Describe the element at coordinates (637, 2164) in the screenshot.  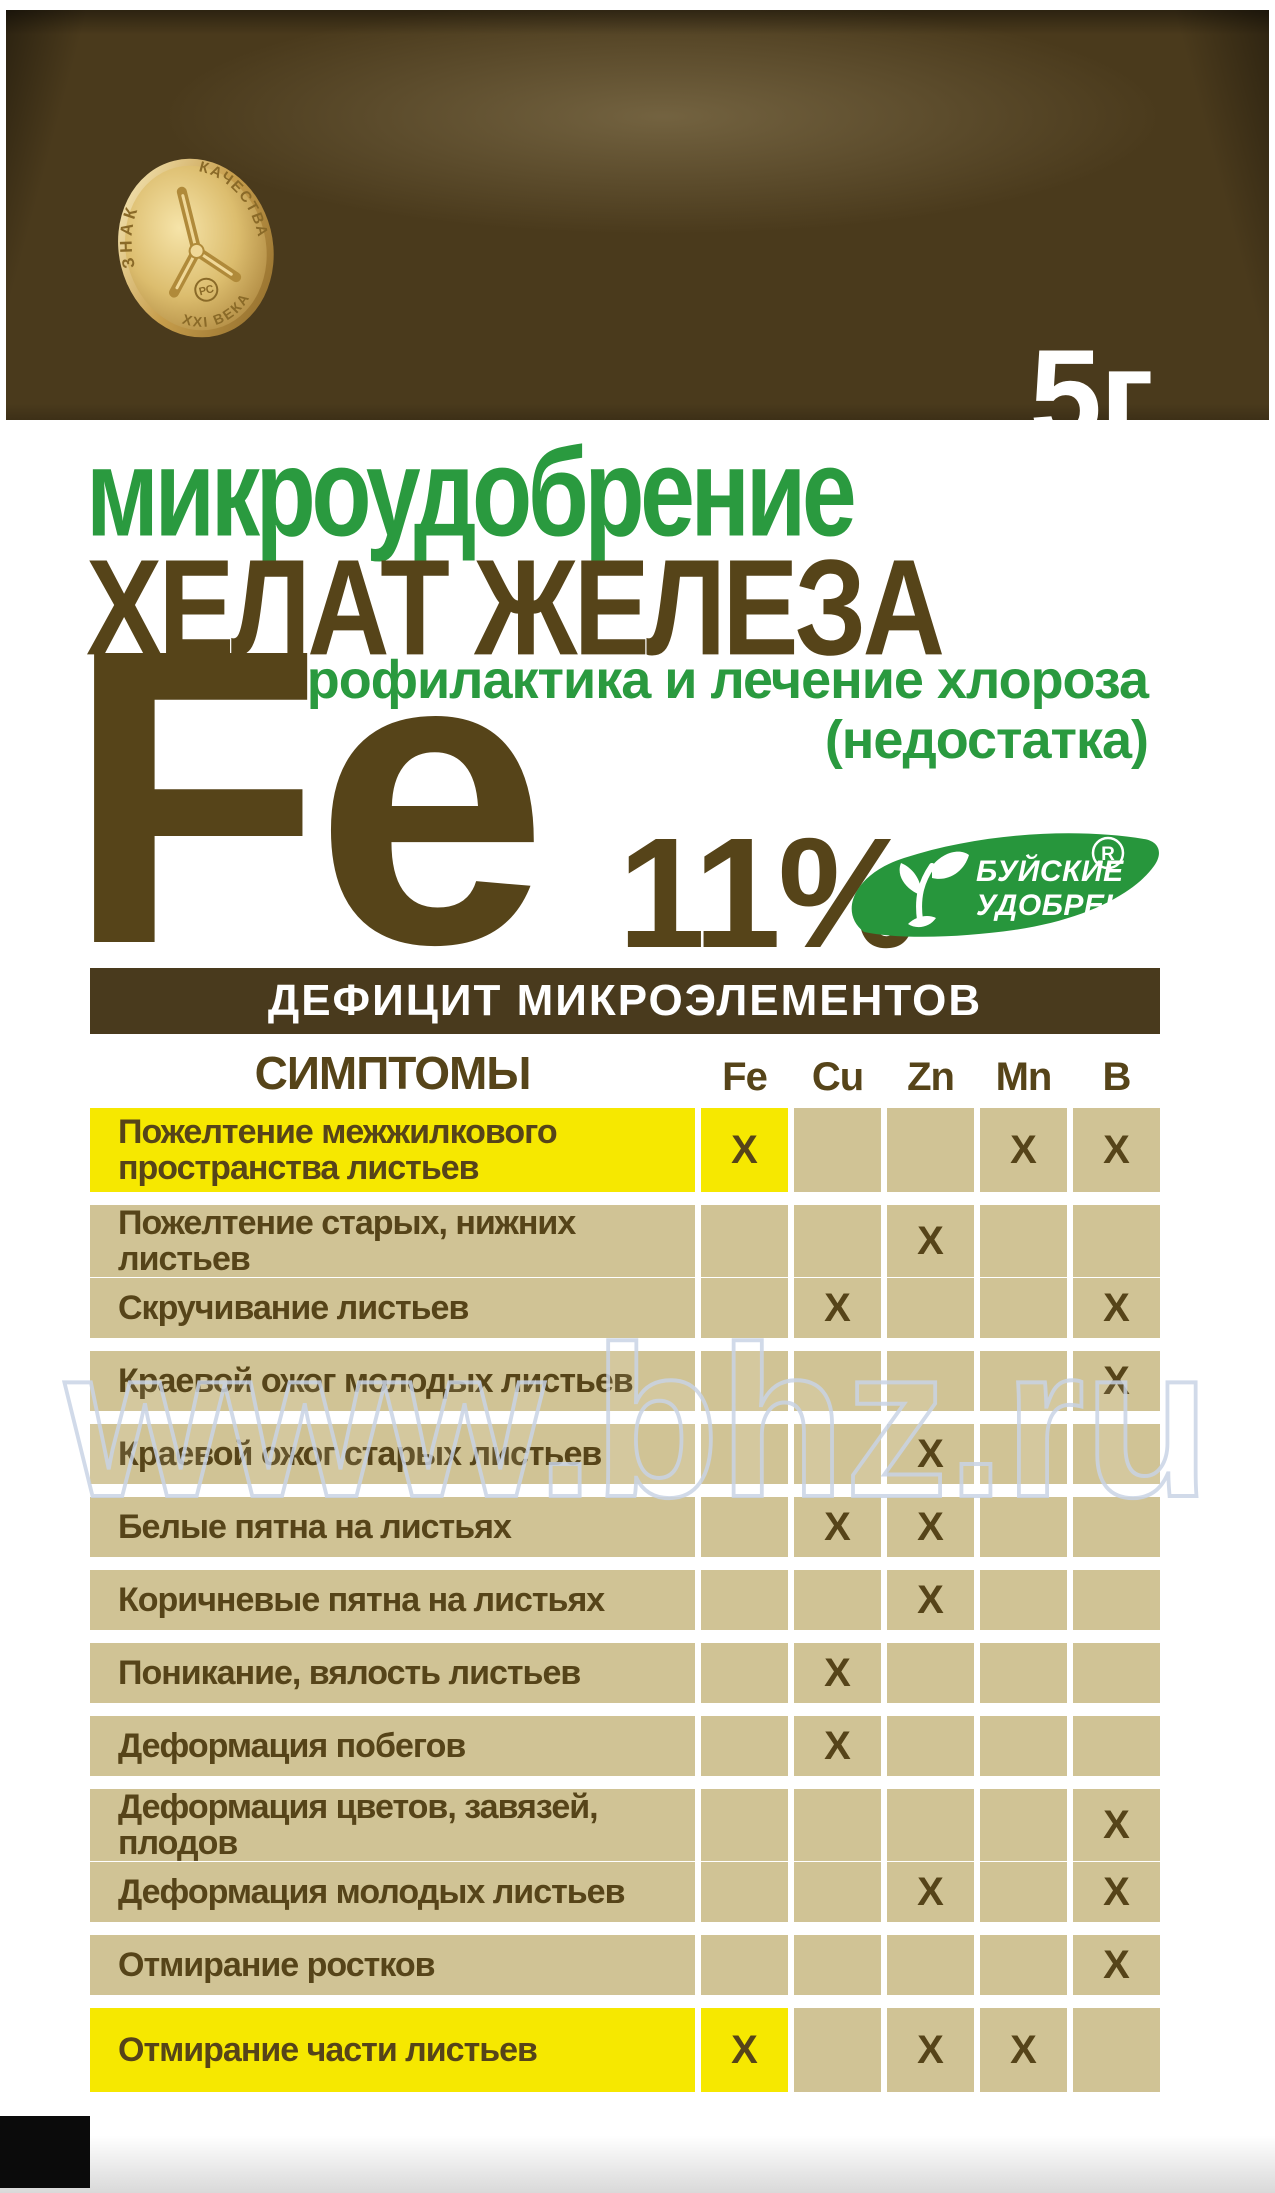
I see `package-bottom-shade` at that location.